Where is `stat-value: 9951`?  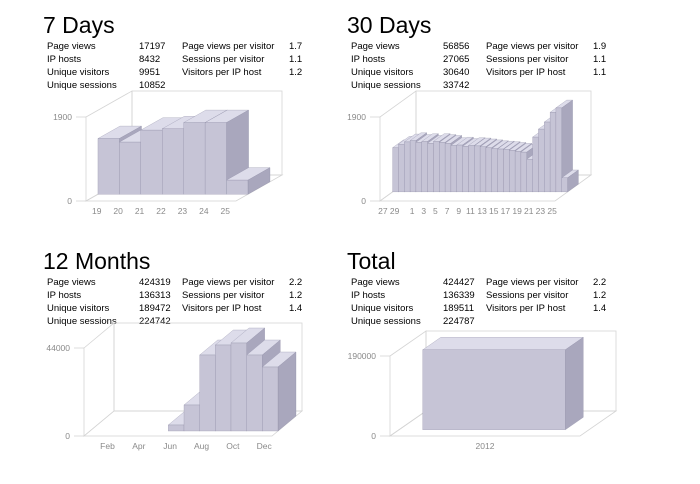
stat-value: 9951 is located at coordinates (150, 72).